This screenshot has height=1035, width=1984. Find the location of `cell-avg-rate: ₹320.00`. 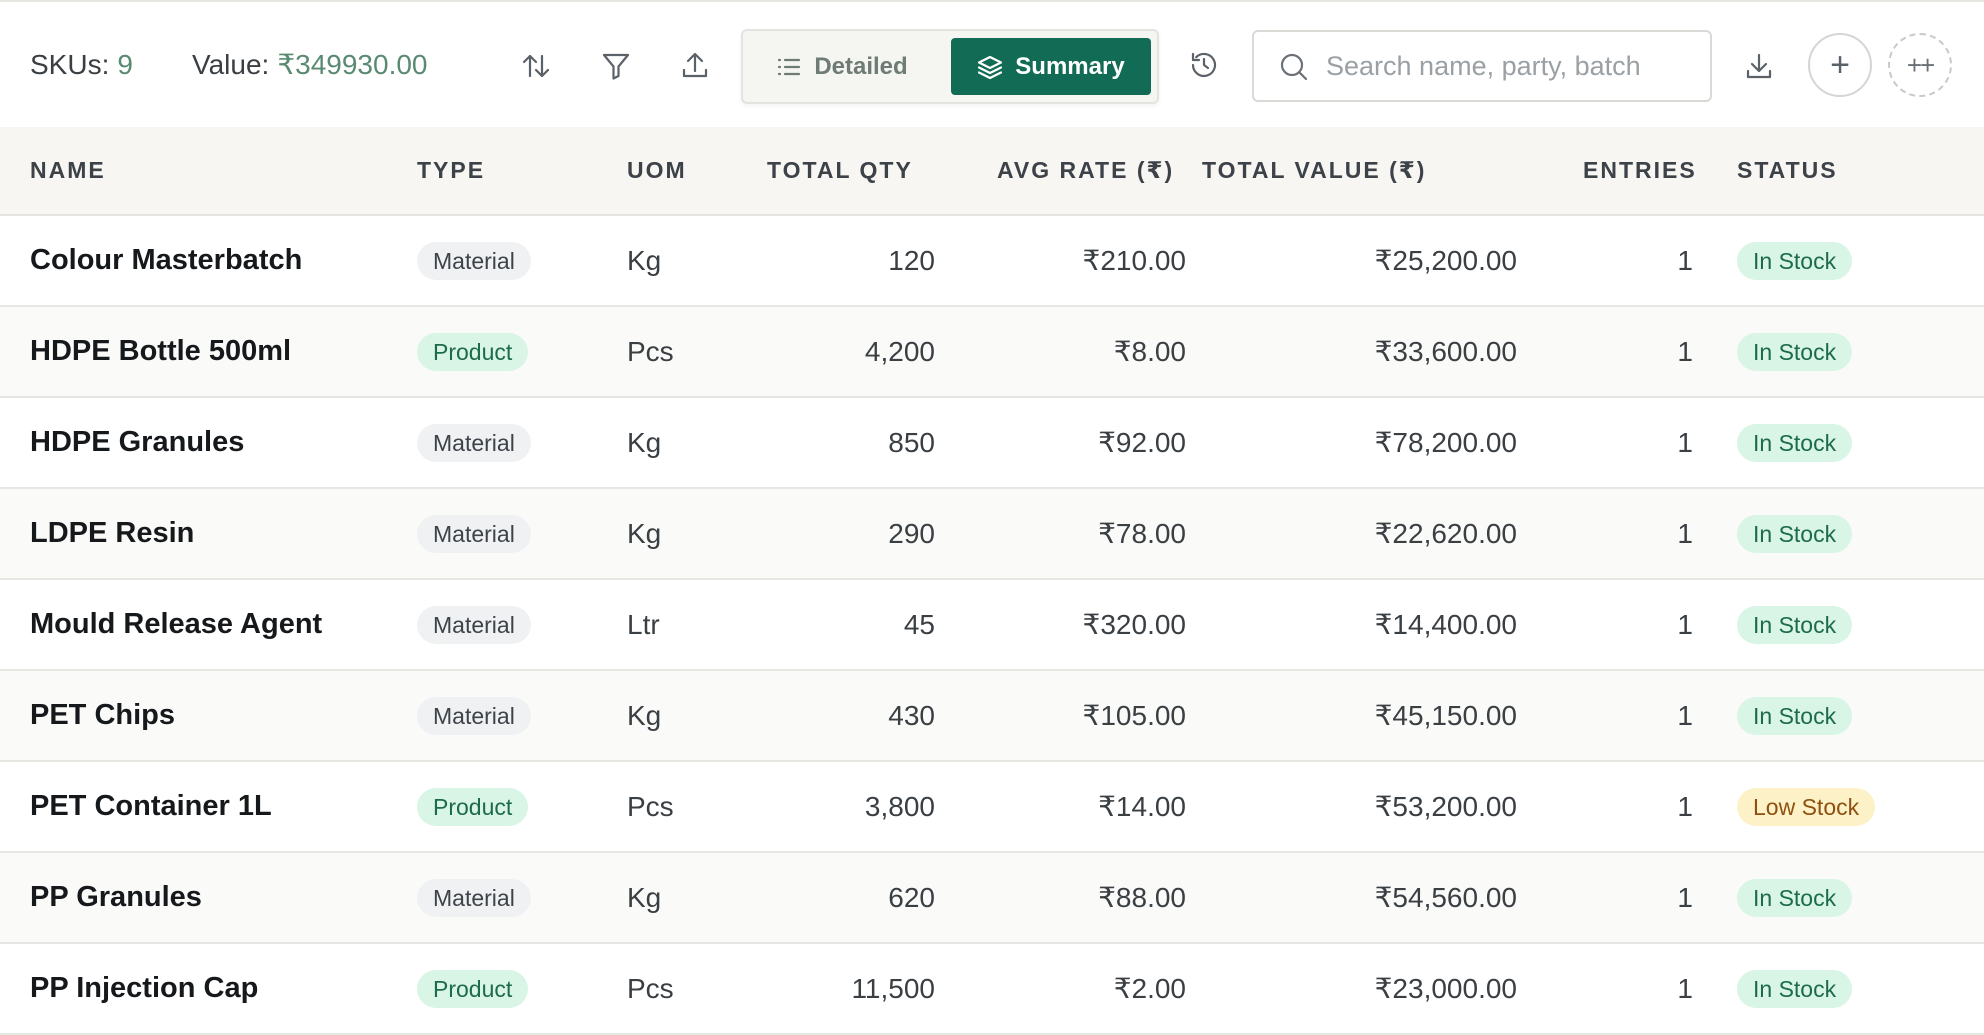

cell-avg-rate: ₹320.00 is located at coordinates (1067, 625).